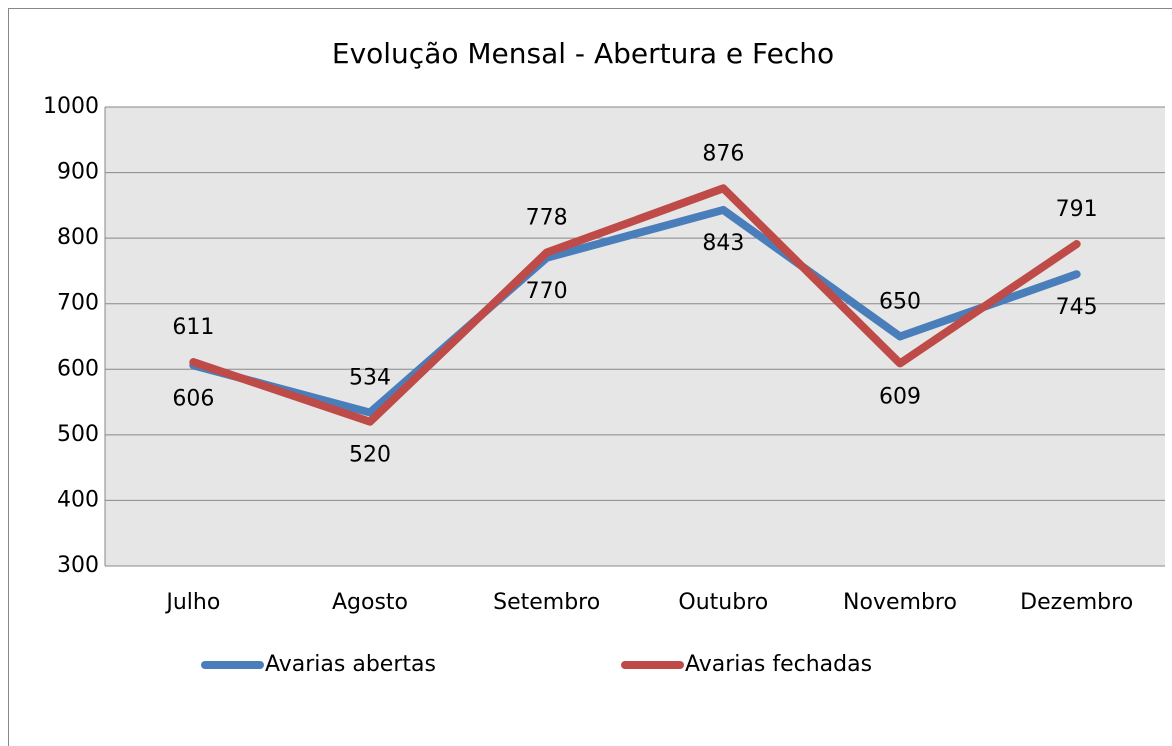 Image resolution: width=1172 pixels, height=746 pixels. What do you see at coordinates (547, 218) in the screenshot?
I see `data-label: 778` at bounding box center [547, 218].